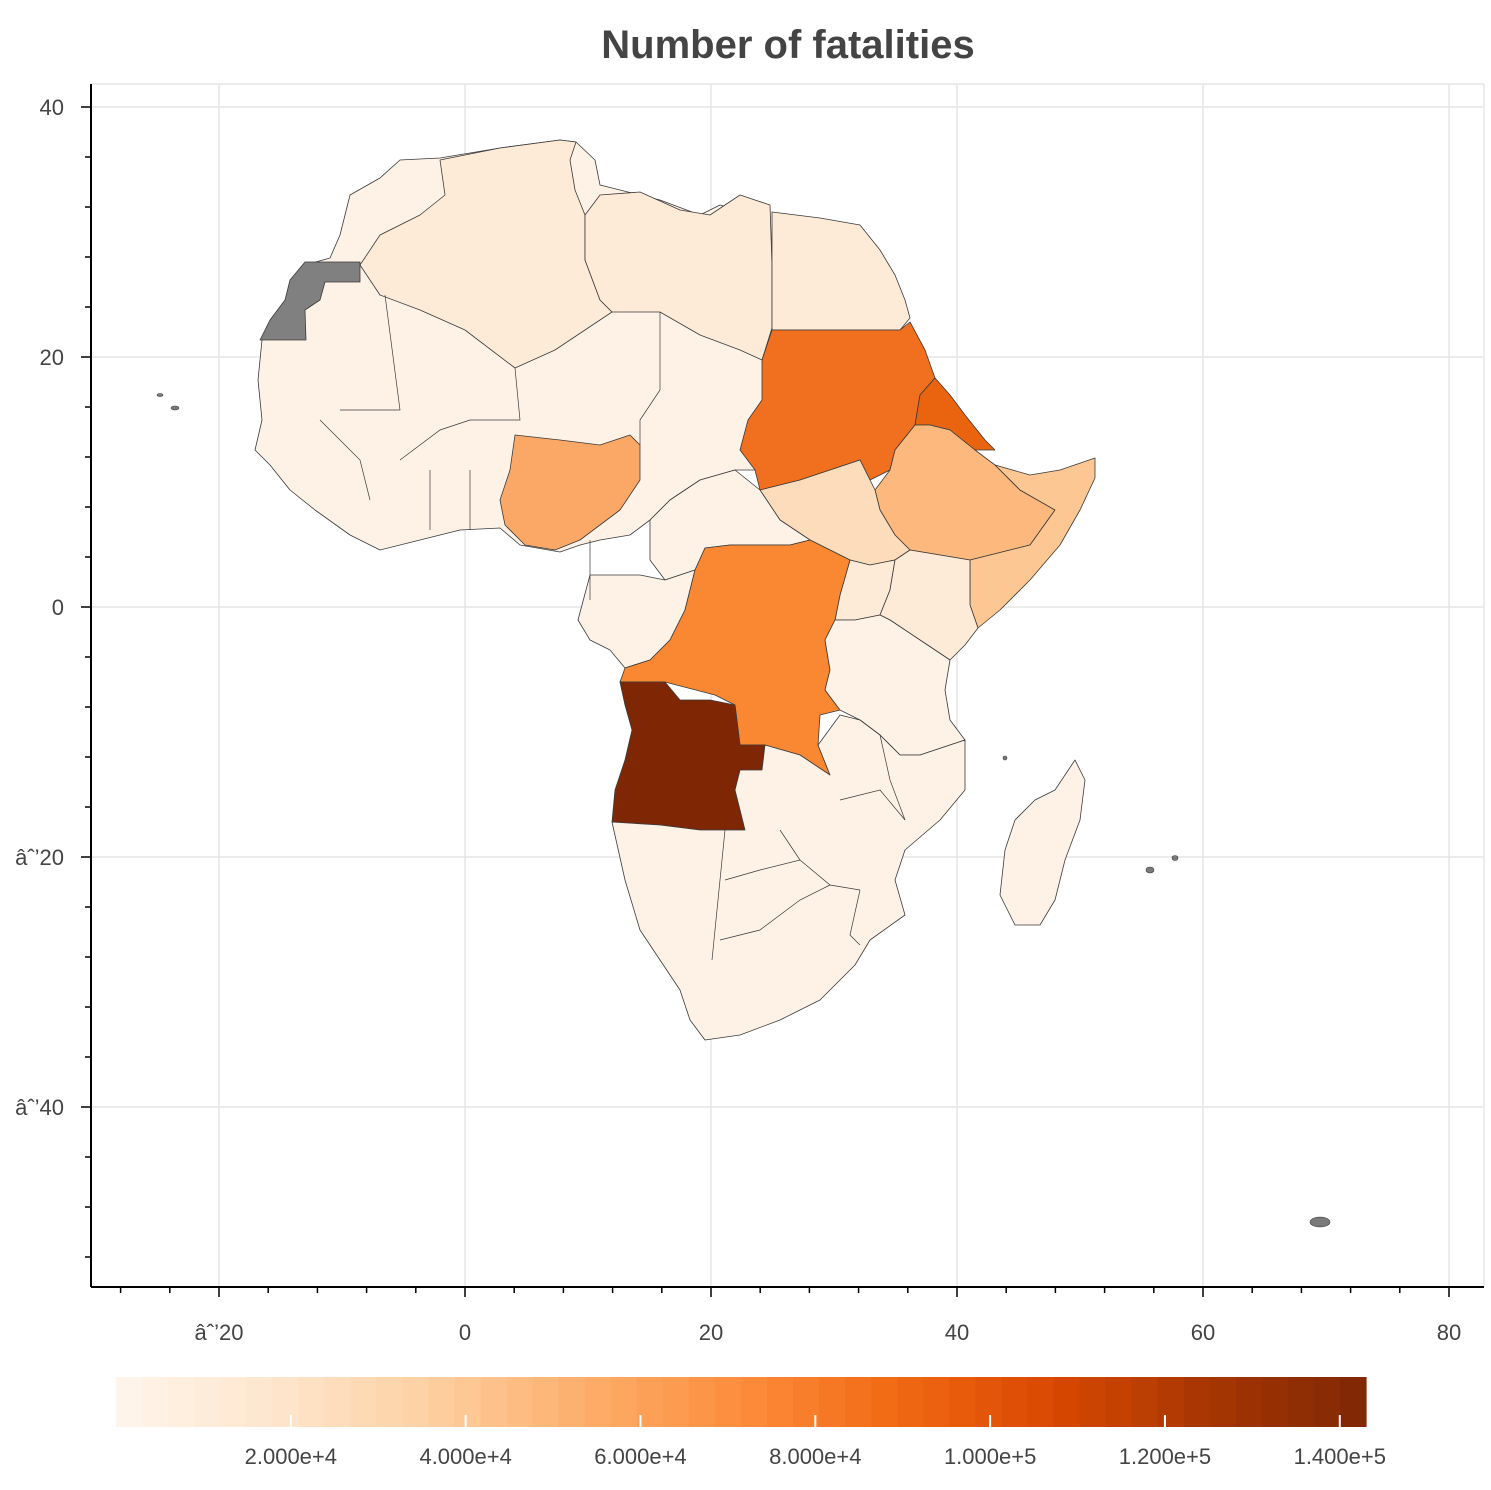 The width and height of the screenshot is (1491, 1490). What do you see at coordinates (52, 107) in the screenshot?
I see `y-tick-label: 40` at bounding box center [52, 107].